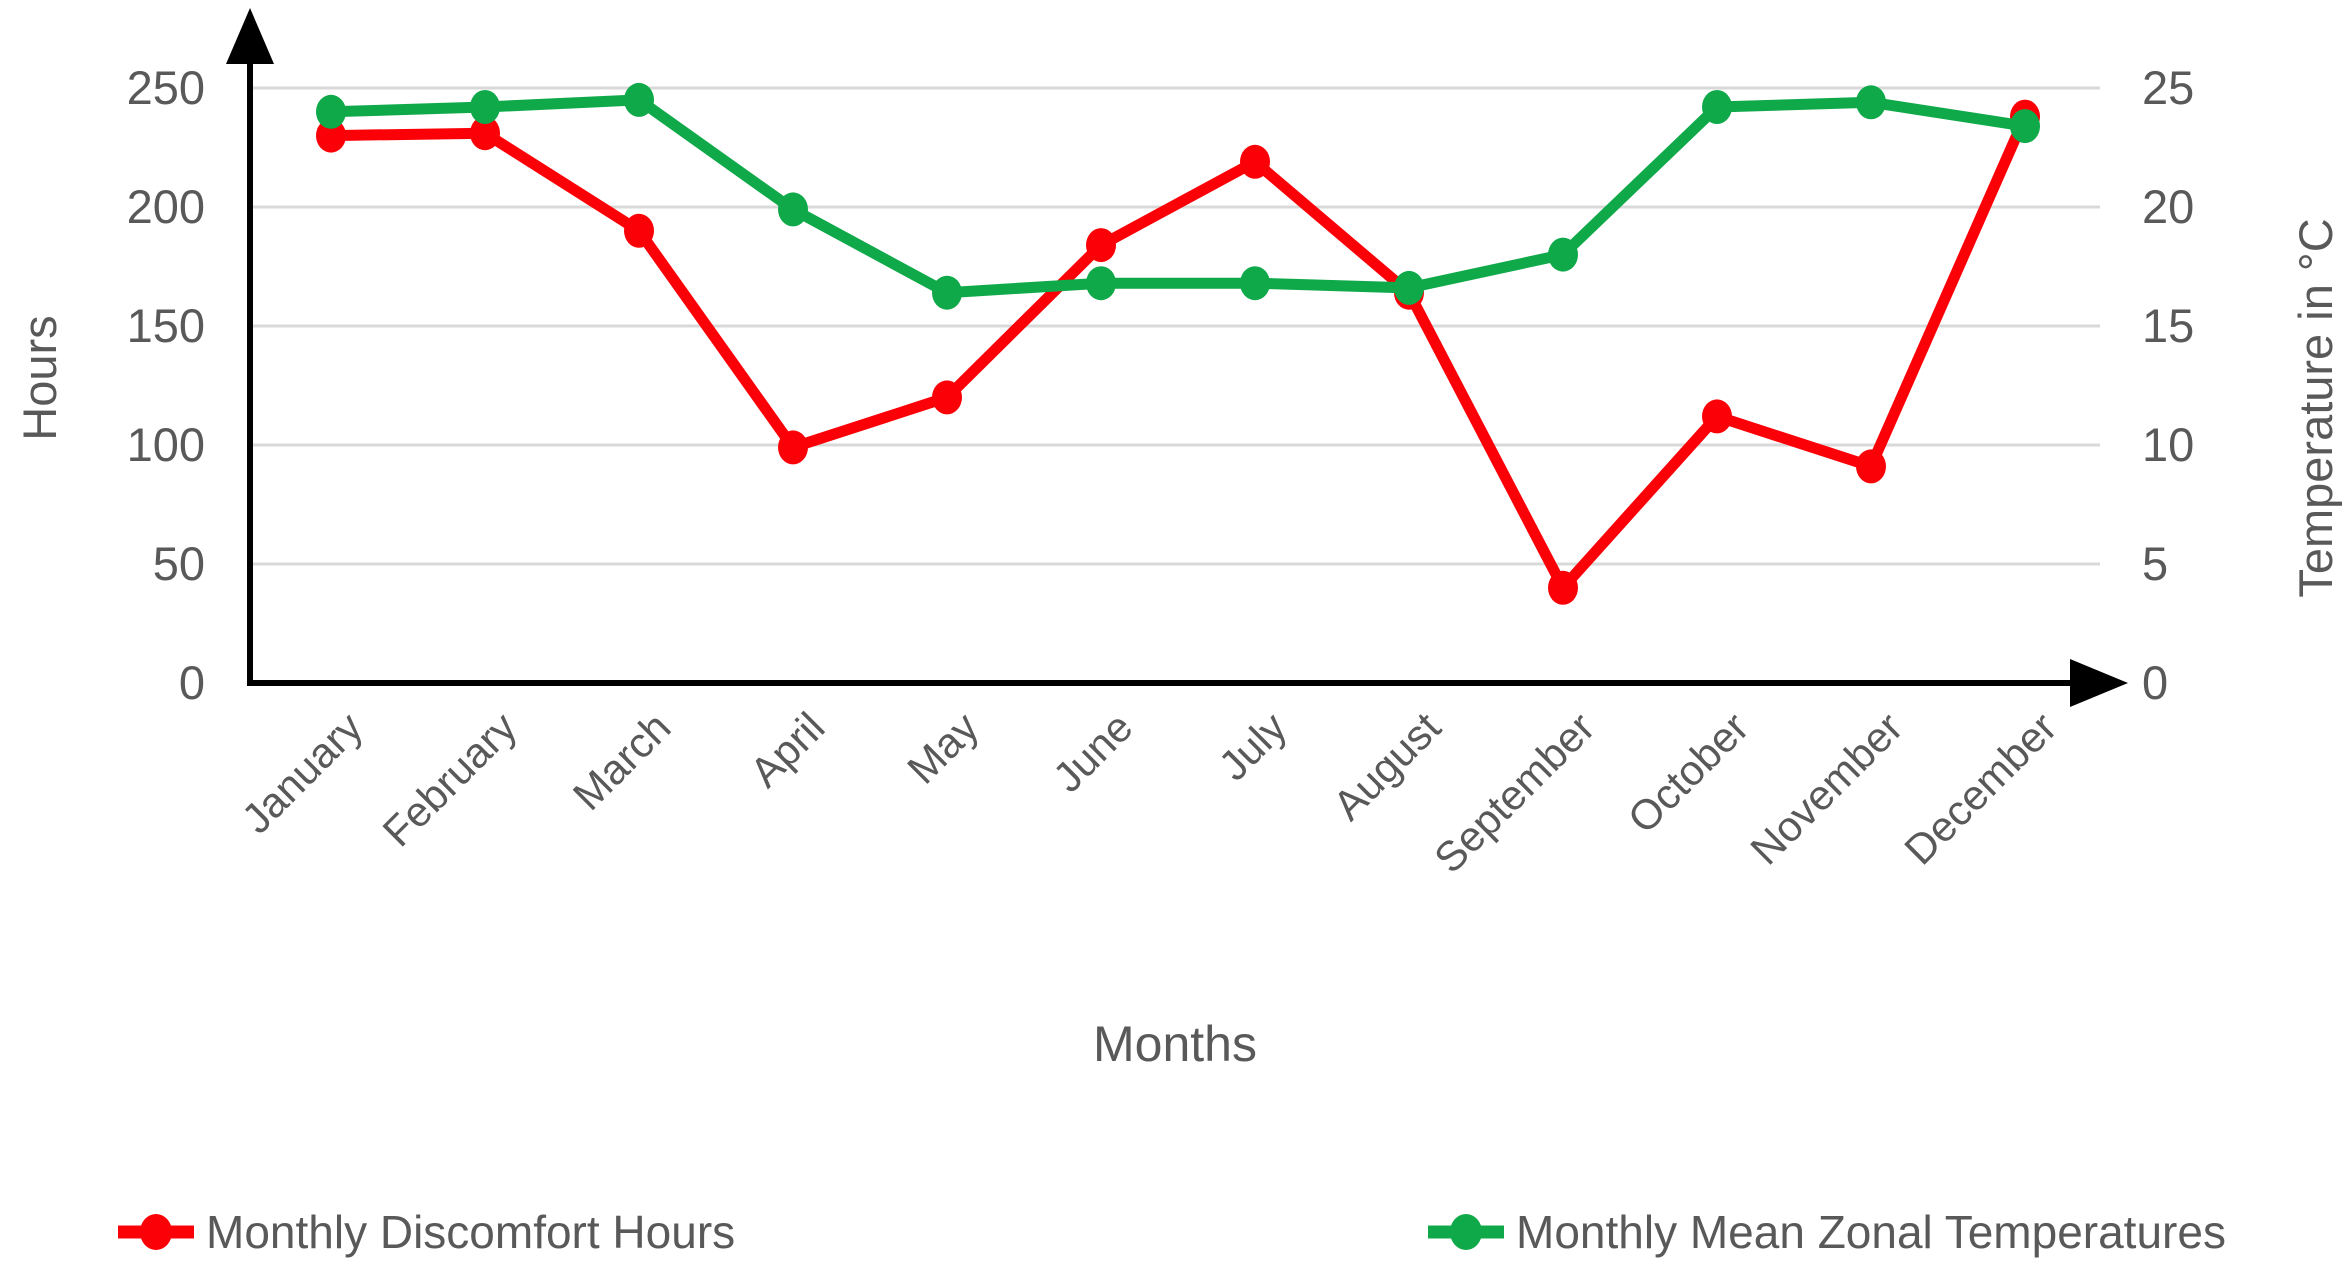 This screenshot has width=2351, height=1288. Describe the element at coordinates (2155, 682) in the screenshot. I see `right-tick-label: 0` at that location.